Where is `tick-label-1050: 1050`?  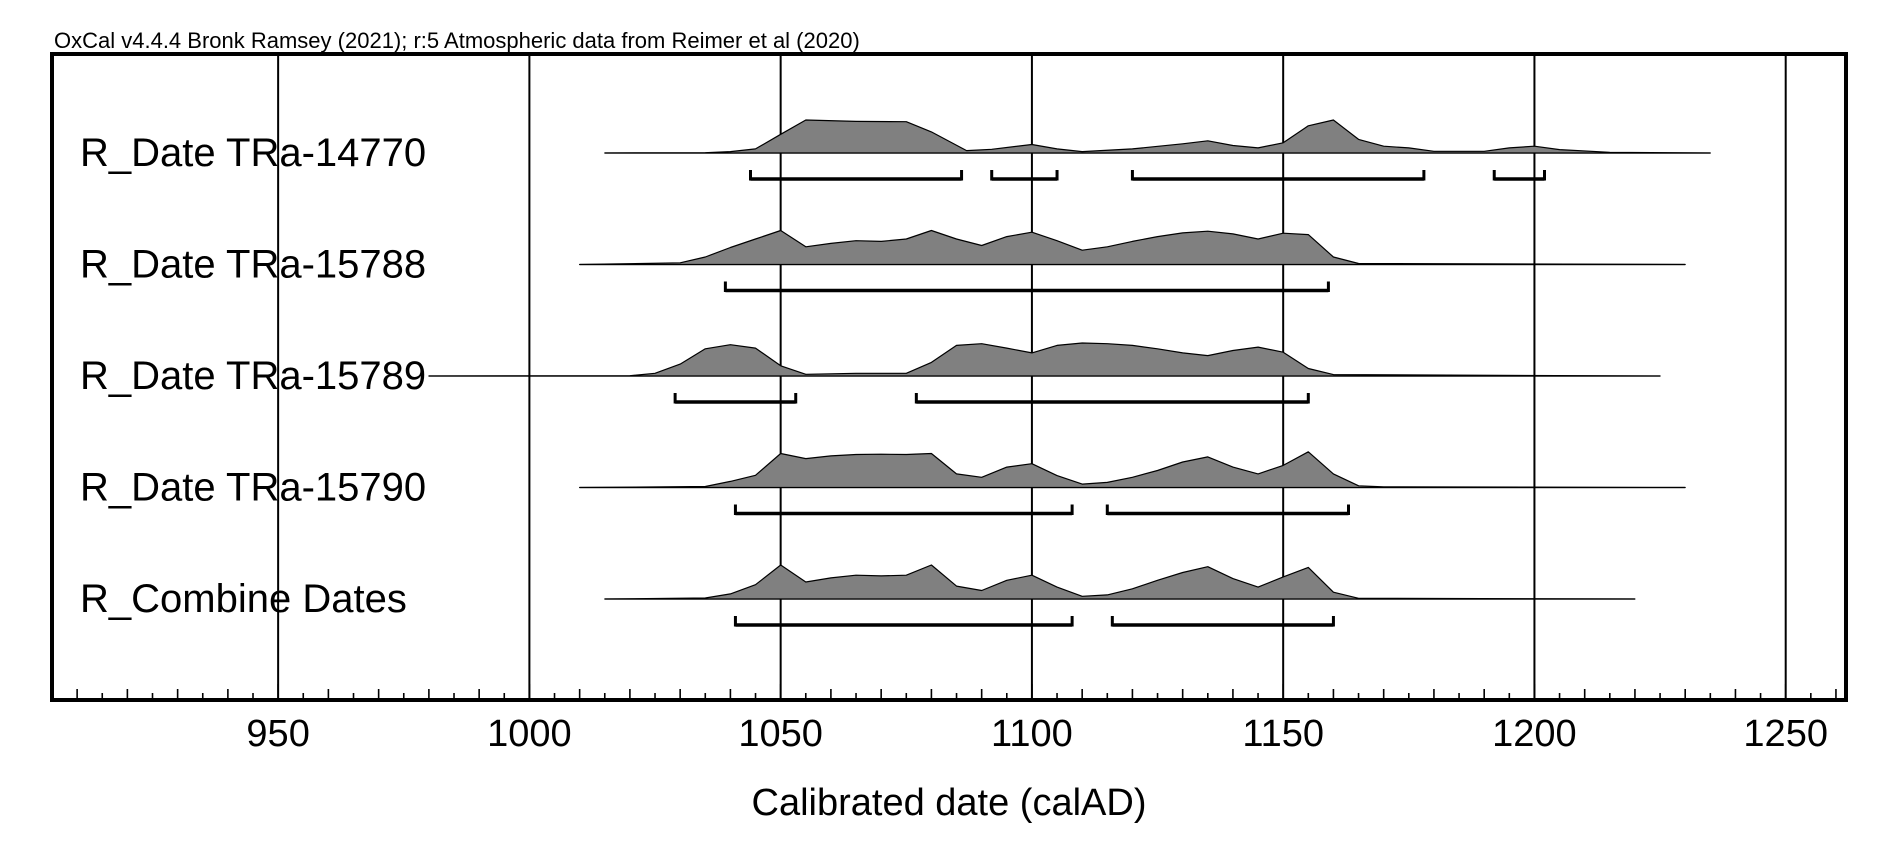
tick-label-1050: 1050 is located at coordinates (780, 734).